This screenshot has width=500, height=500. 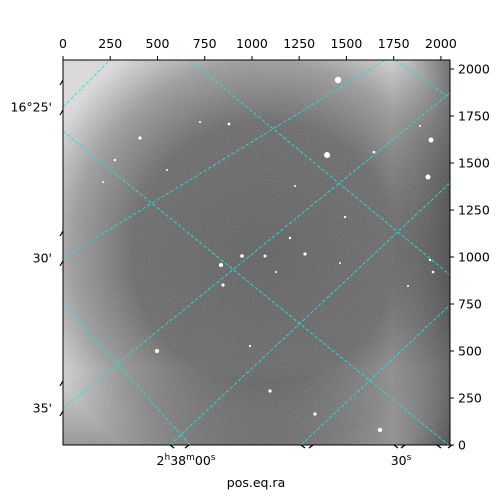 I want to click on top-tick-label: 750, so click(x=205, y=43).